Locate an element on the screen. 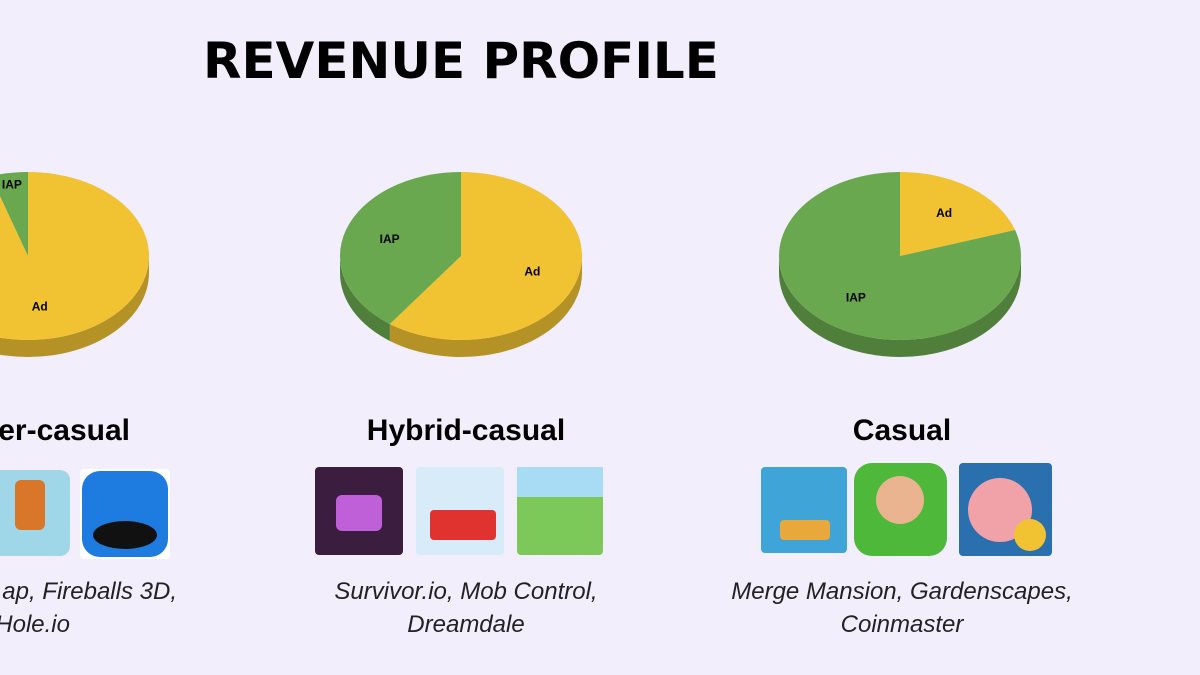  chart-title: er-casual is located at coordinates (65, 430).